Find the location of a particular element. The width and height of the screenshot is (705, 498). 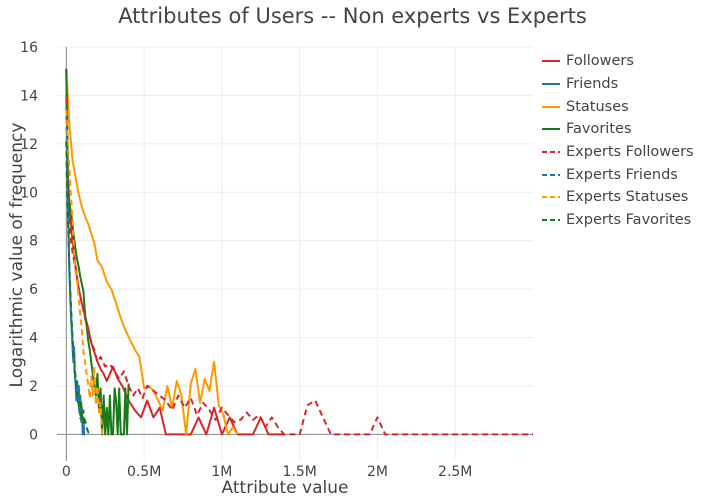

legend-item-followers: Followers is located at coordinates (617, 61).